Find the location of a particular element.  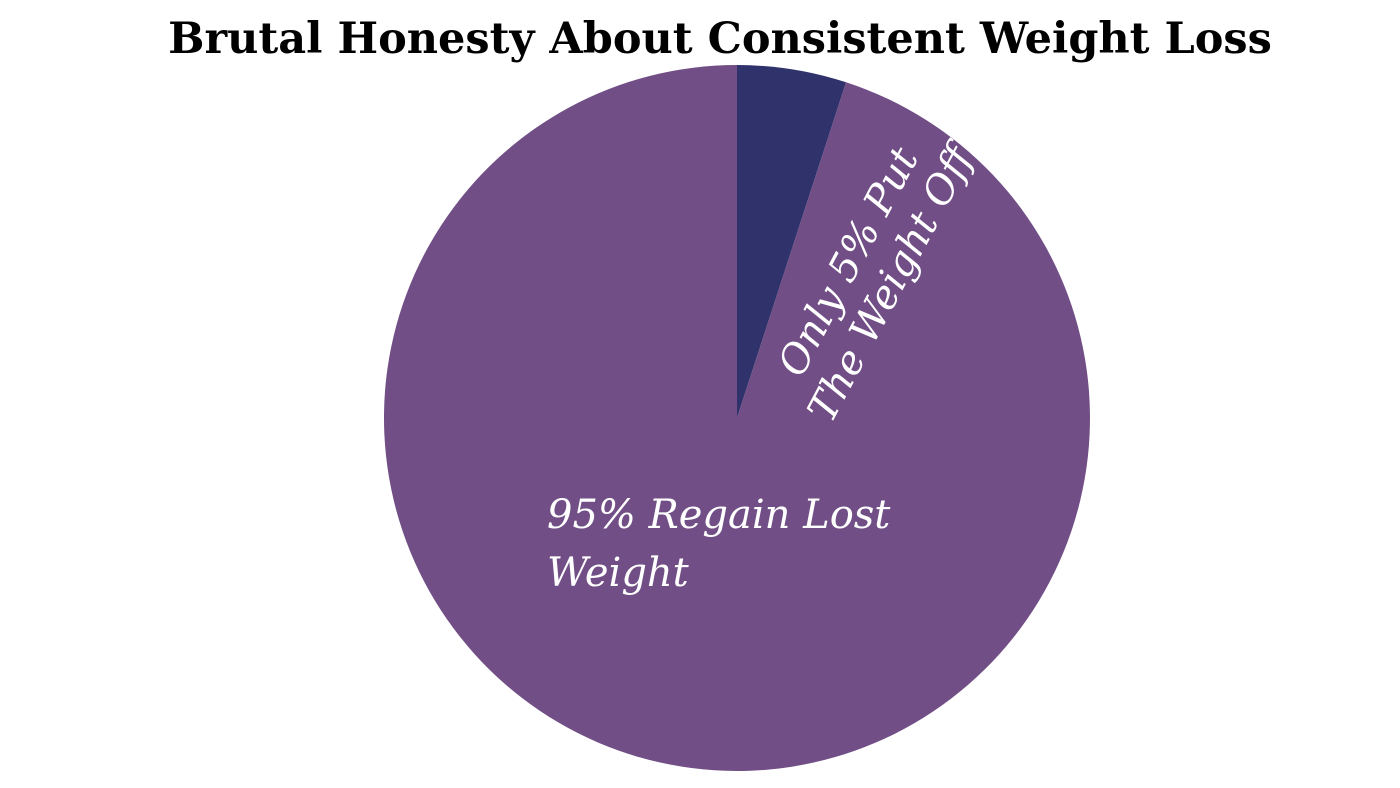

slice-label-2-line-1: 95% Regain Lost is located at coordinates (719, 515).